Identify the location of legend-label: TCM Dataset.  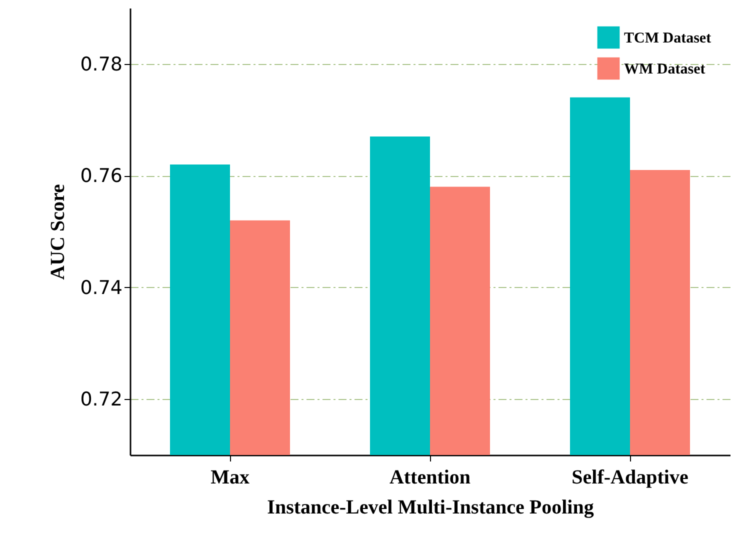
(668, 38).